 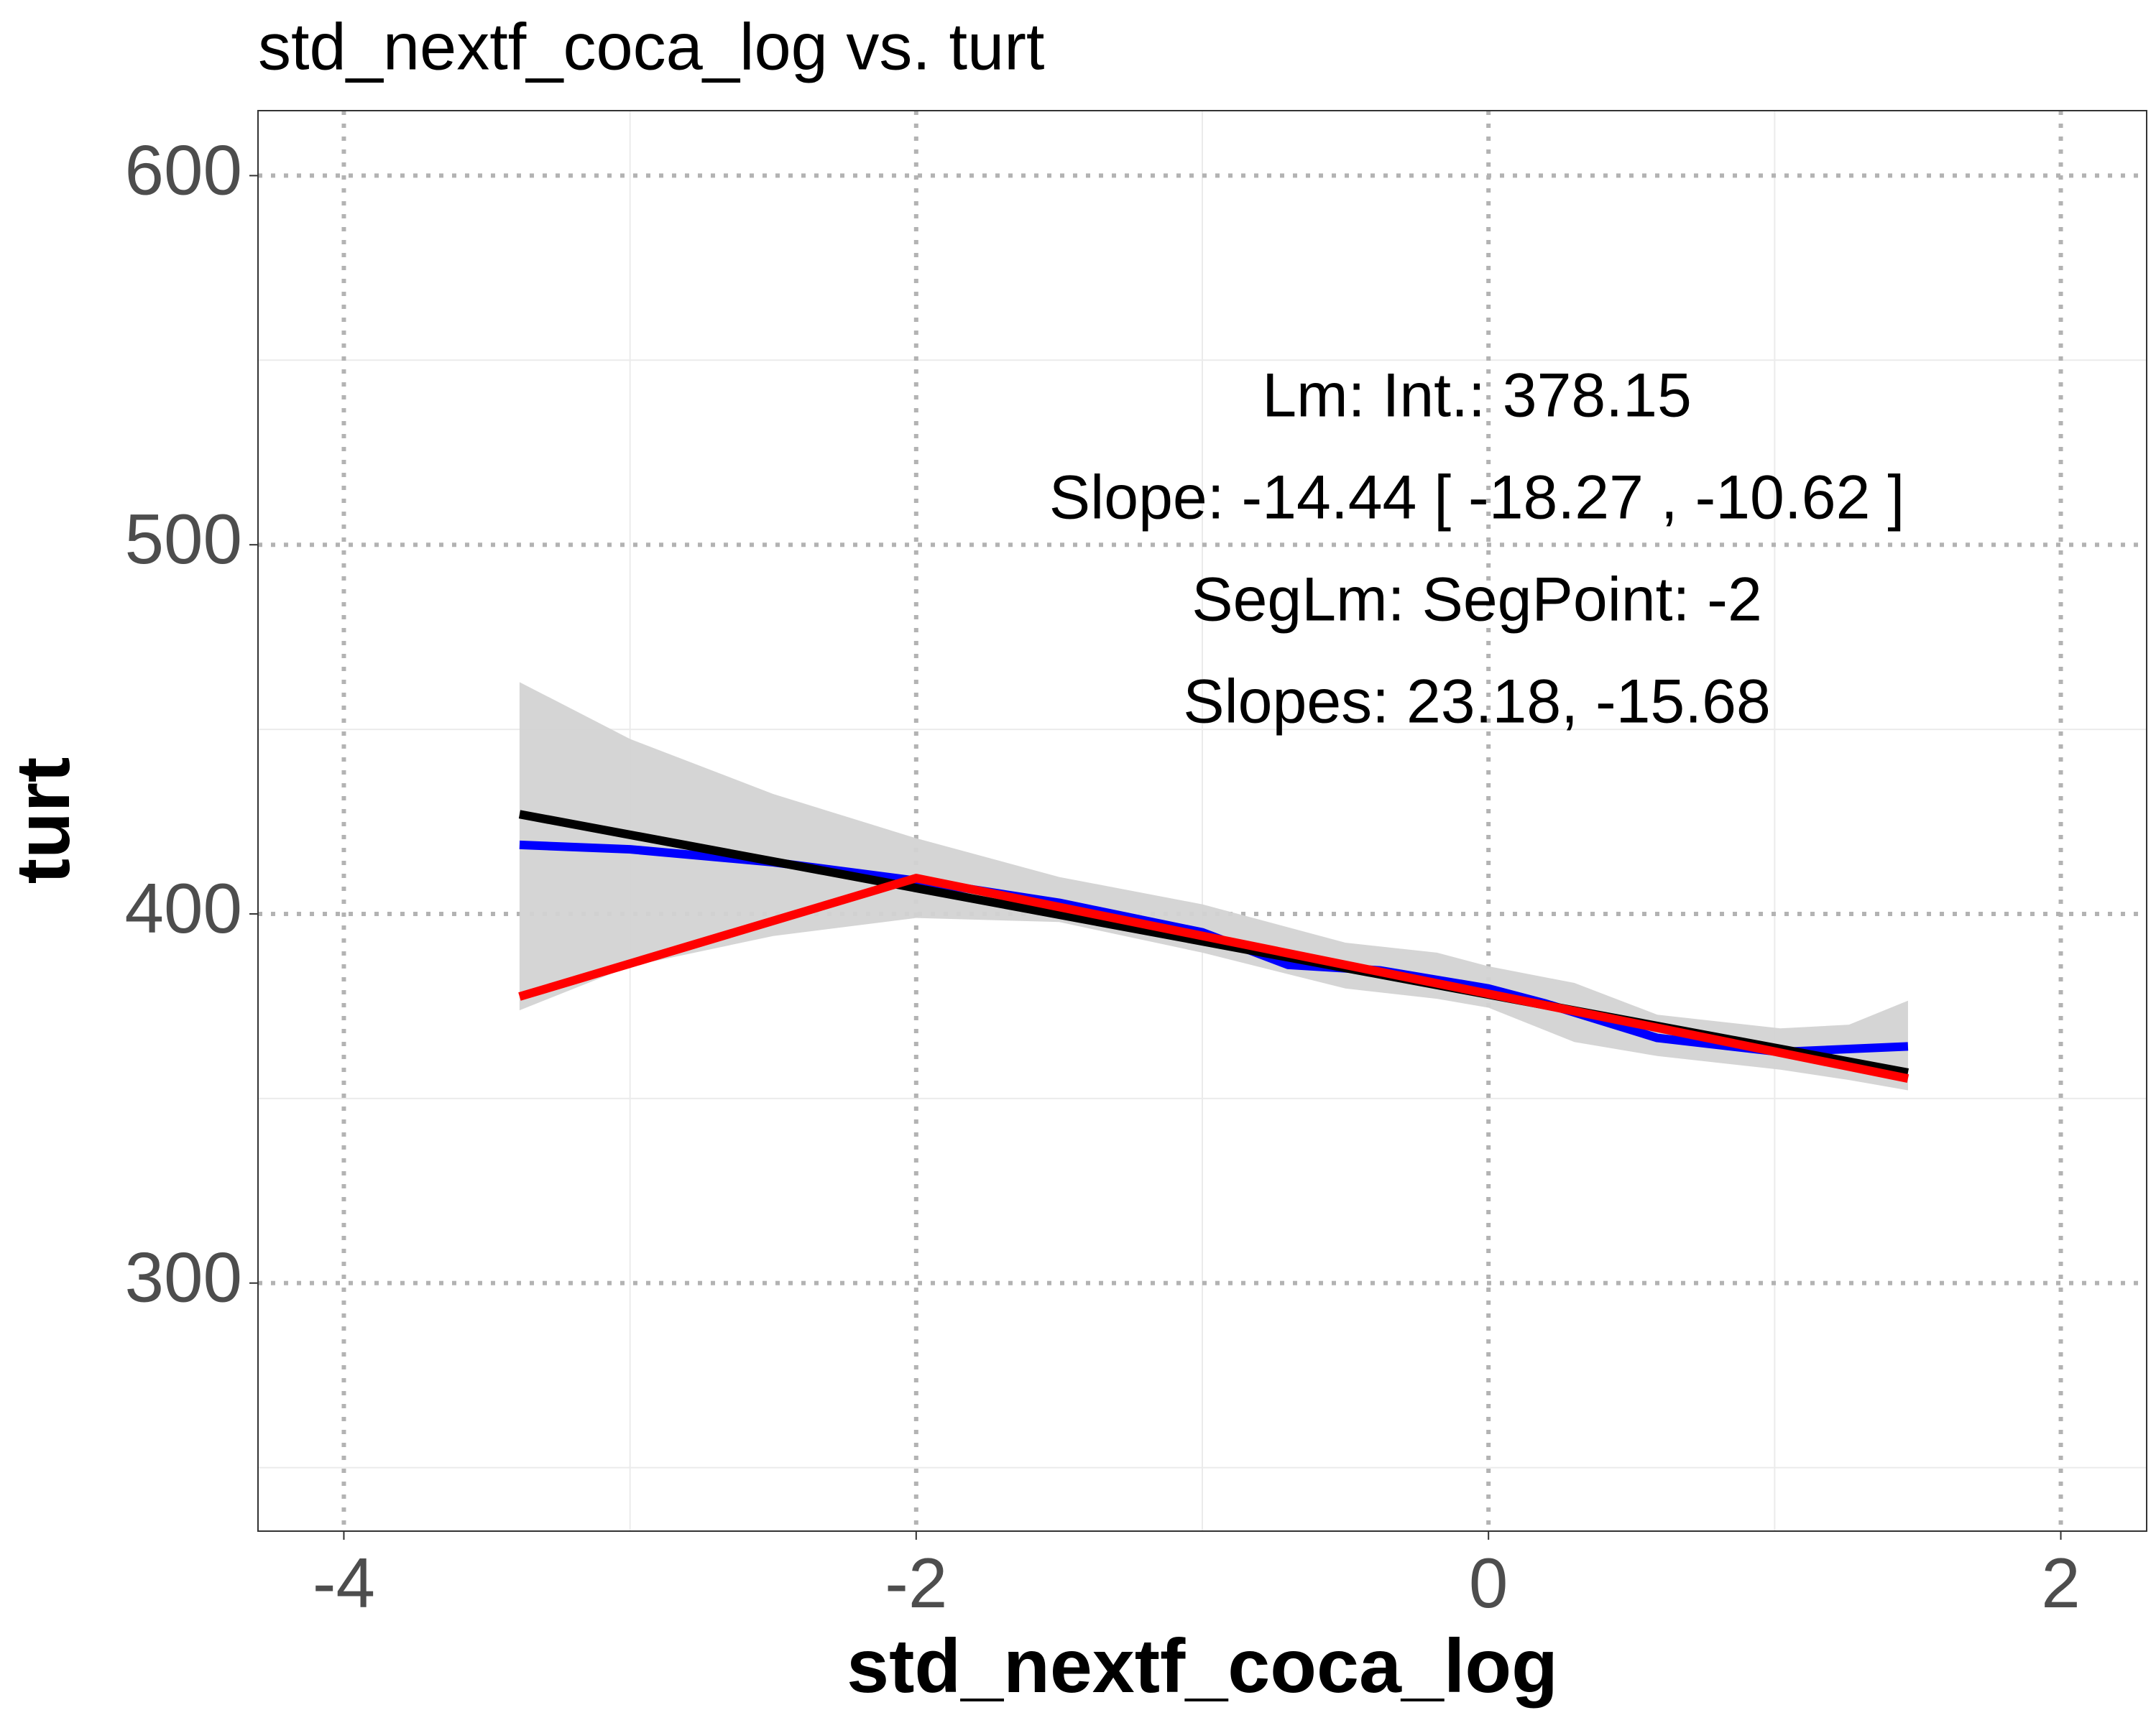 What do you see at coordinates (1477, 396) in the screenshot?
I see `annotation: Lm: Int.: 378.15` at bounding box center [1477, 396].